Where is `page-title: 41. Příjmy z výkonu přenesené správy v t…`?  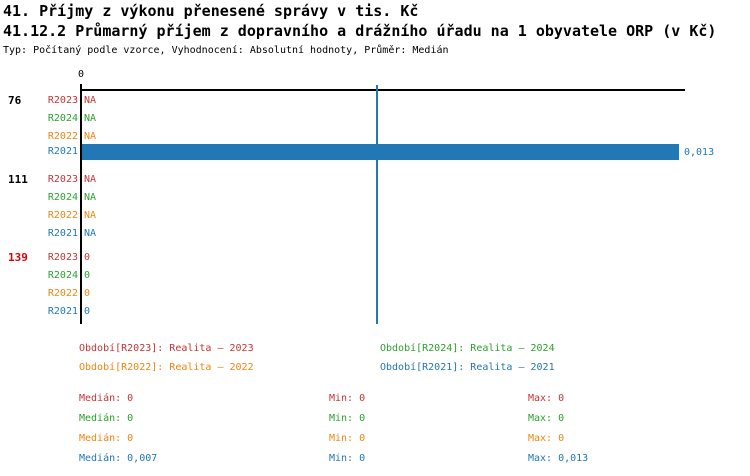
page-title: 41. Příjmy z výkonu přenesené správy v t… is located at coordinates (211, 11).